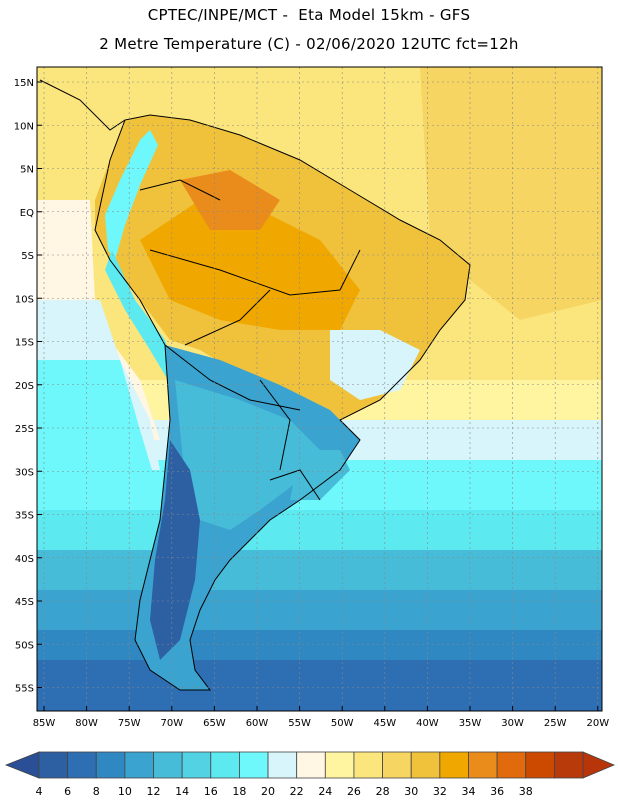 The width and height of the screenshot is (618, 800). I want to click on lon-label: 45W, so click(384, 723).